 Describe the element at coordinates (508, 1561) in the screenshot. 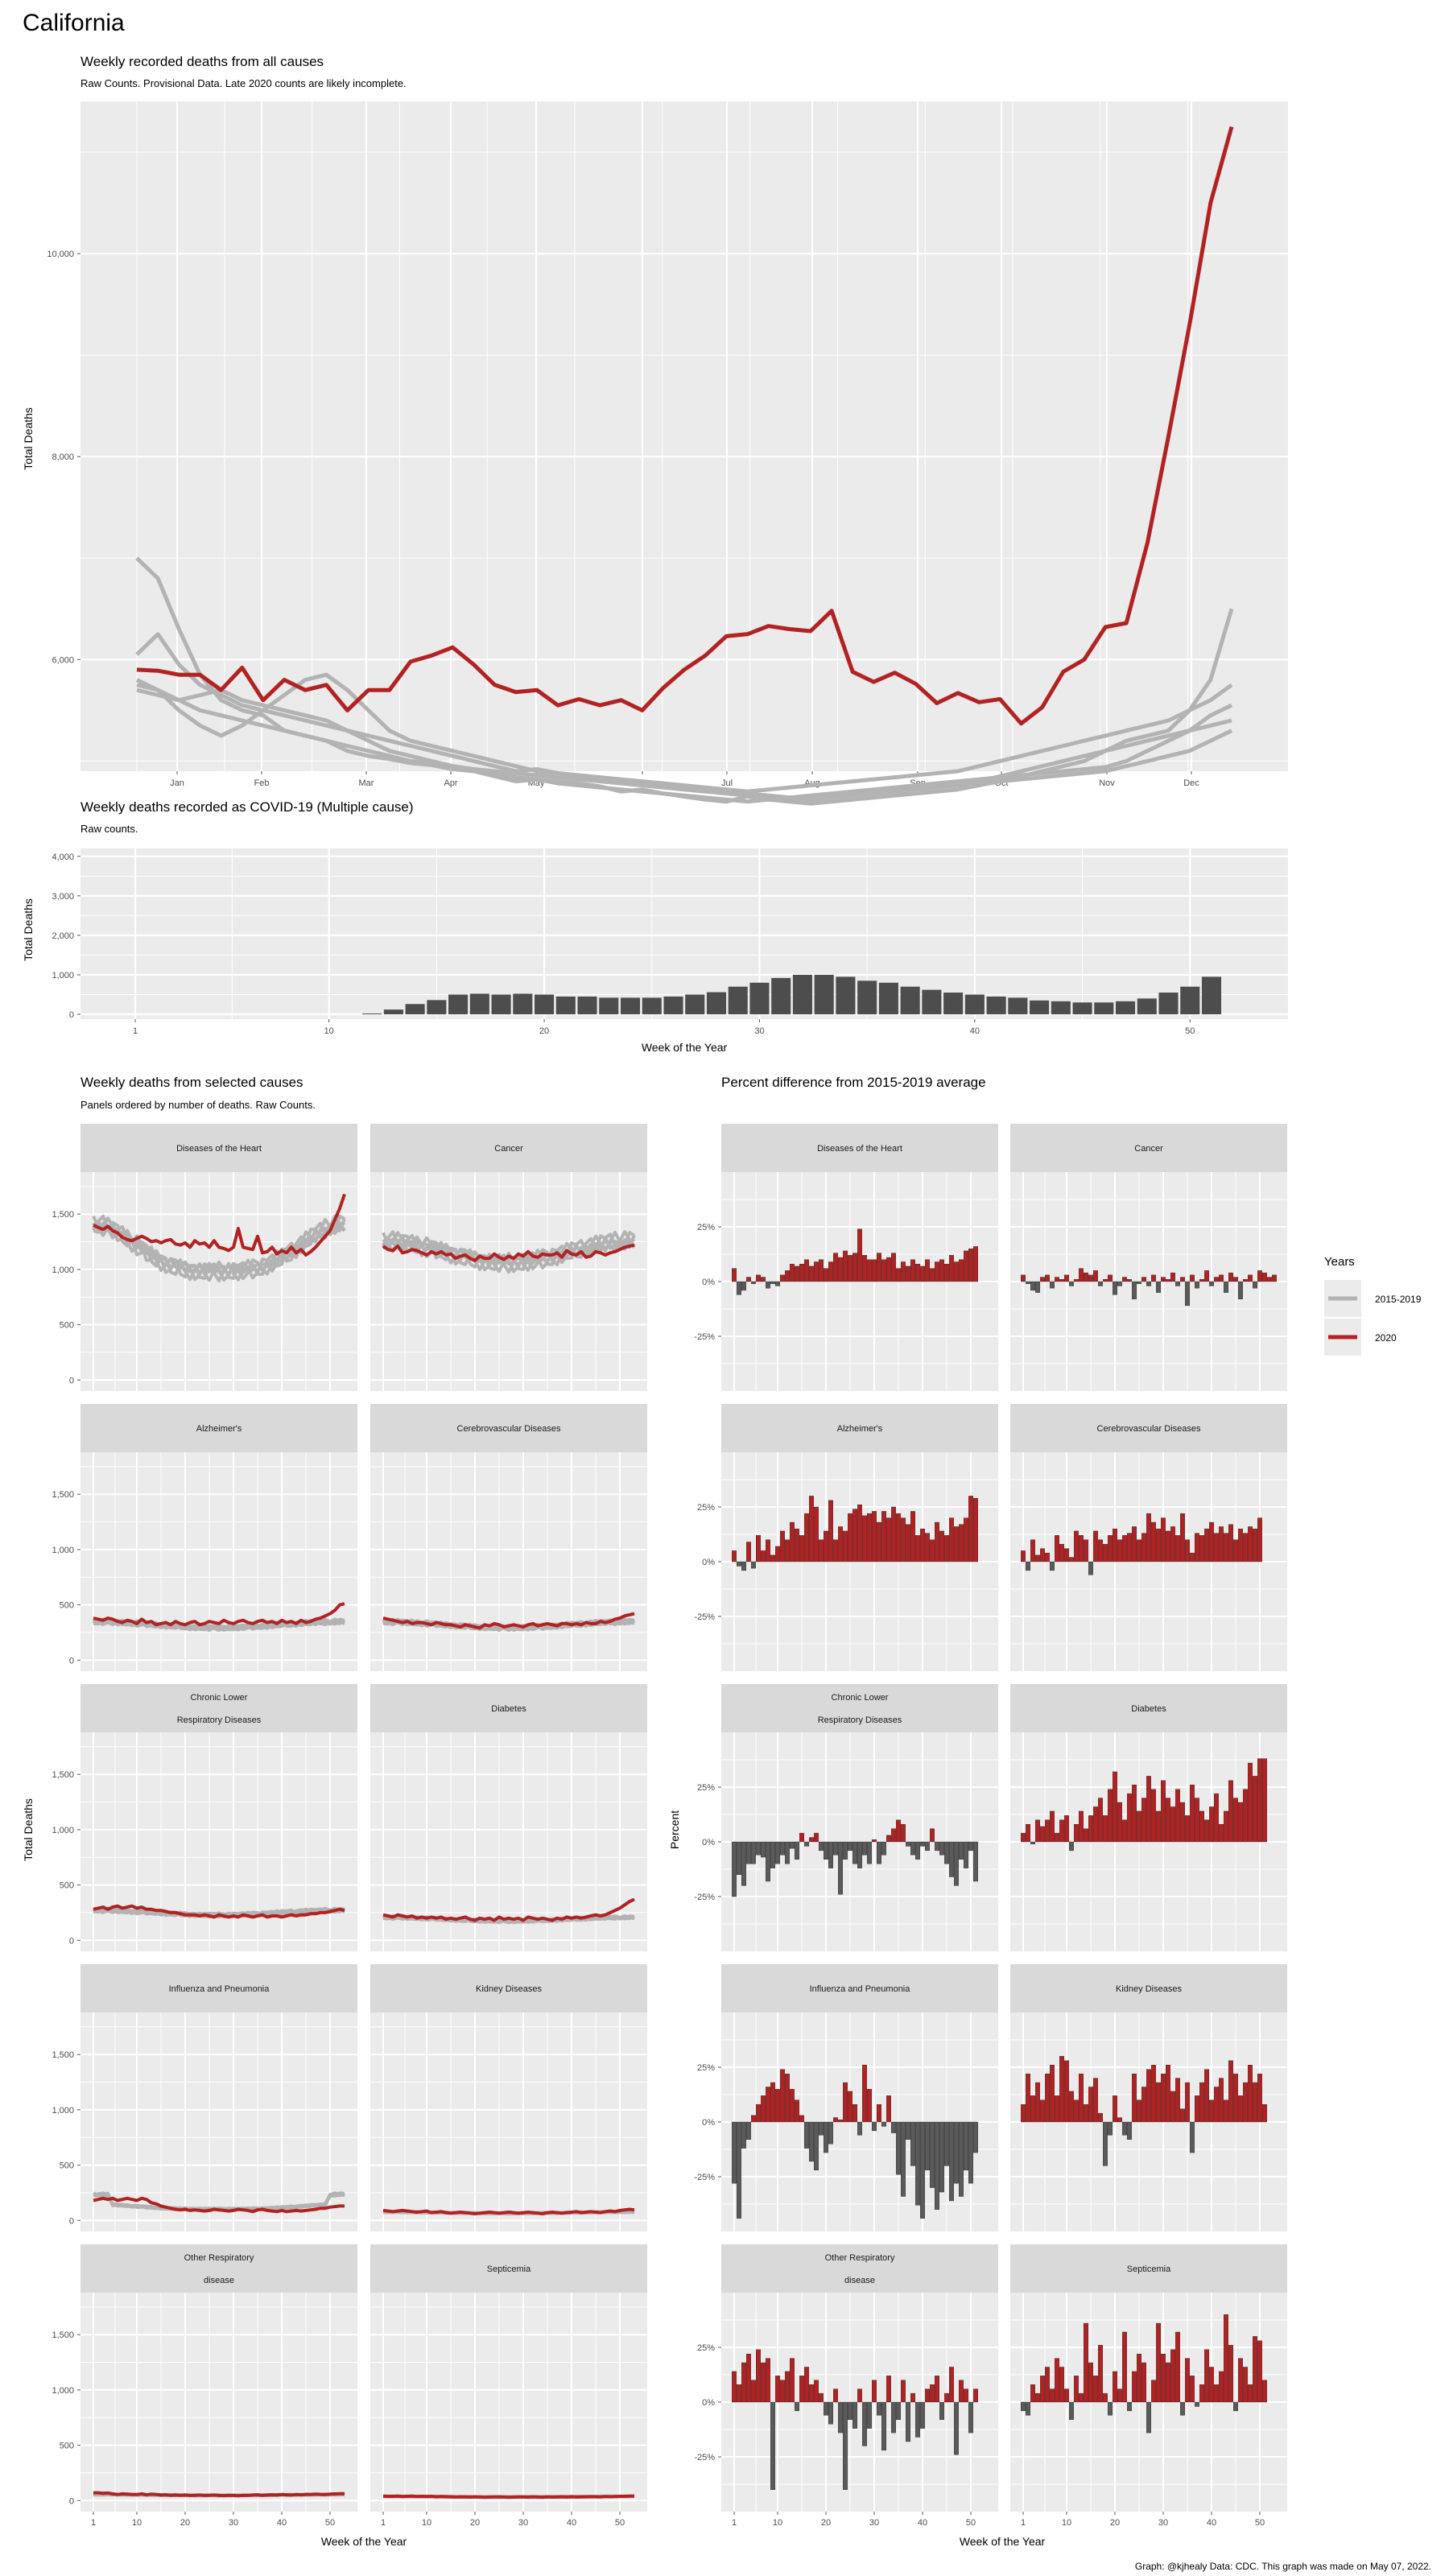

I see `cause-facet-4-panel-bg` at that location.